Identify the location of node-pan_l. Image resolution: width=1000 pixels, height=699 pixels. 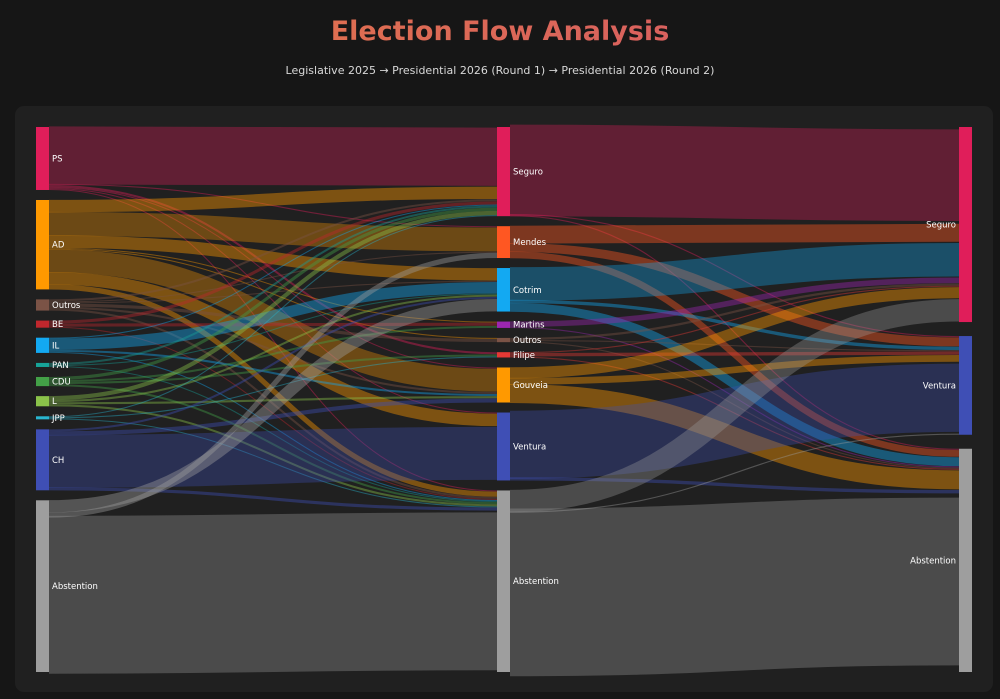
(42, 364).